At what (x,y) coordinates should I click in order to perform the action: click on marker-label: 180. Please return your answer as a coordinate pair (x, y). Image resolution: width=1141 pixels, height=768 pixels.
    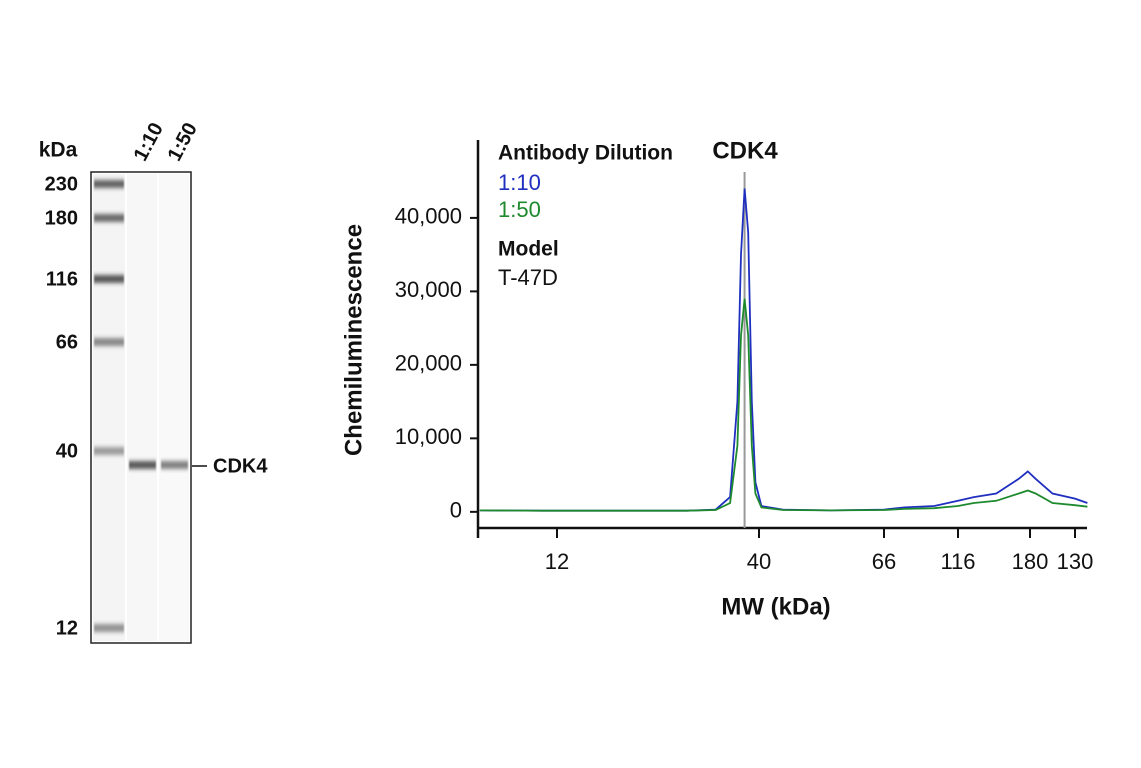
    Looking at the image, I should click on (61, 218).